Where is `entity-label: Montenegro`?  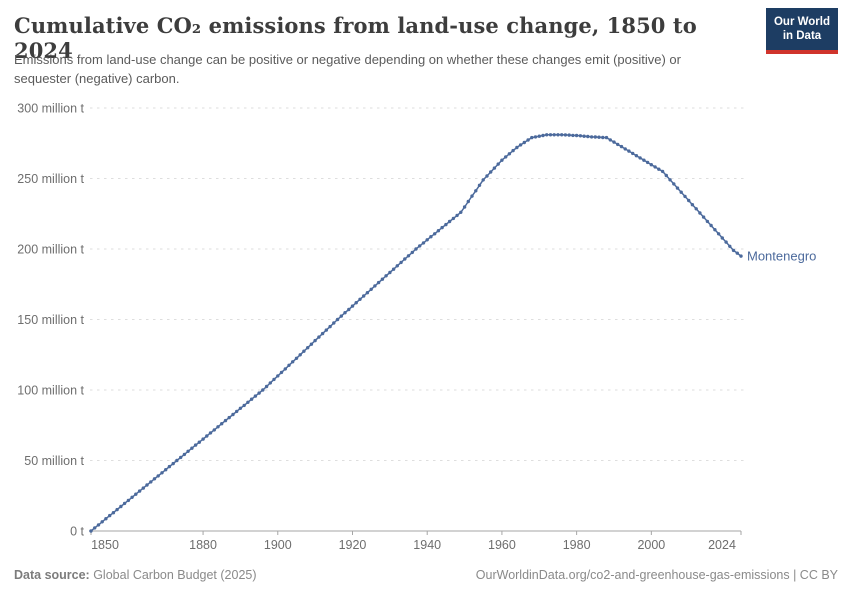 entity-label: Montenegro is located at coordinates (781, 256).